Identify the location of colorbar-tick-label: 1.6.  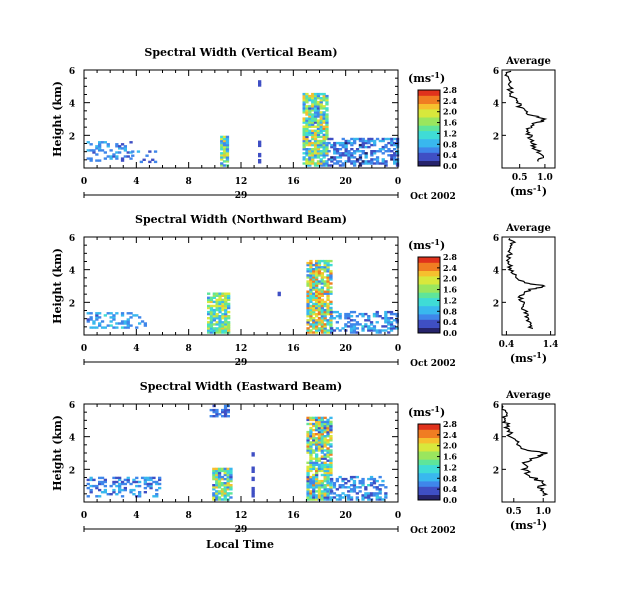
(450, 123).